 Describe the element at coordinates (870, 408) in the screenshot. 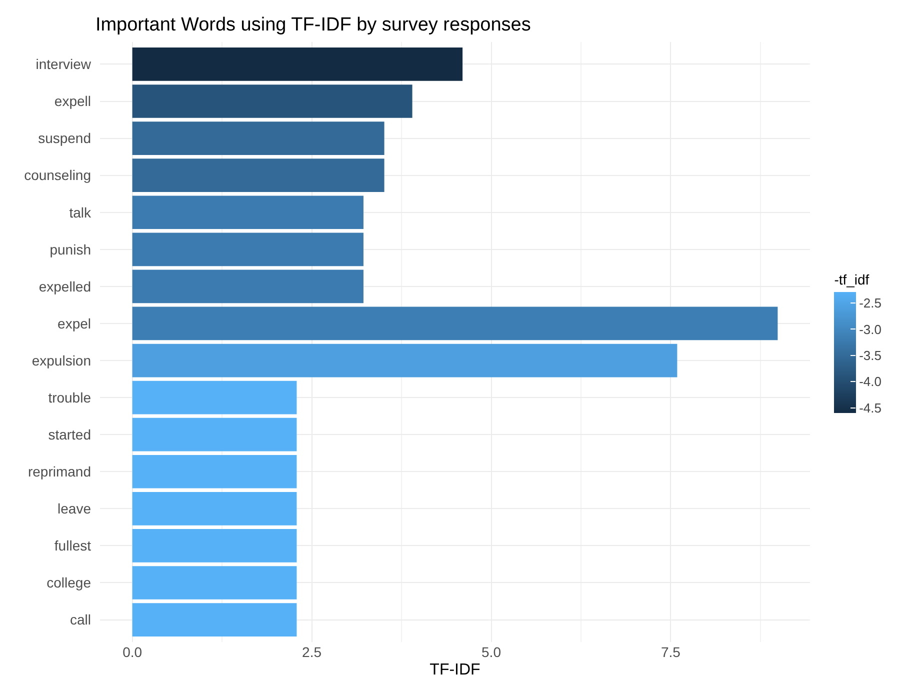

I see `color-bar-label: -4.5` at that location.